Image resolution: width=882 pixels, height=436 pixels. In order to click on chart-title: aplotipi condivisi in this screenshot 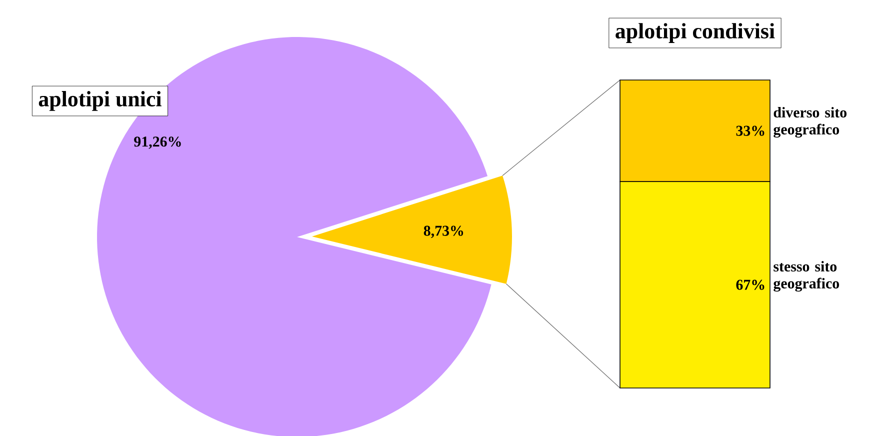, I will do `click(695, 33)`.